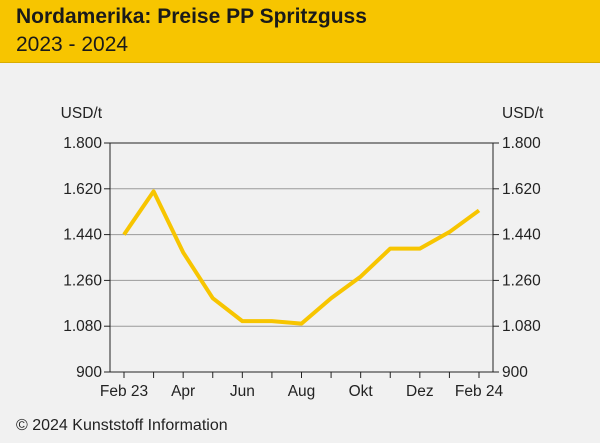  Describe the element at coordinates (89, 372) in the screenshot. I see `y-tick-label-left: 900` at that location.